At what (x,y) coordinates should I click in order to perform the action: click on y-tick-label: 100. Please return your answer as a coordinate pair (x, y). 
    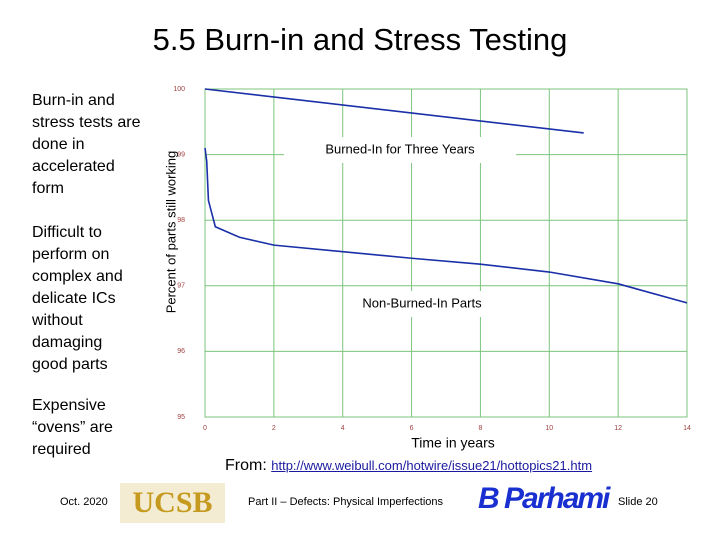
    Looking at the image, I should click on (179, 89).